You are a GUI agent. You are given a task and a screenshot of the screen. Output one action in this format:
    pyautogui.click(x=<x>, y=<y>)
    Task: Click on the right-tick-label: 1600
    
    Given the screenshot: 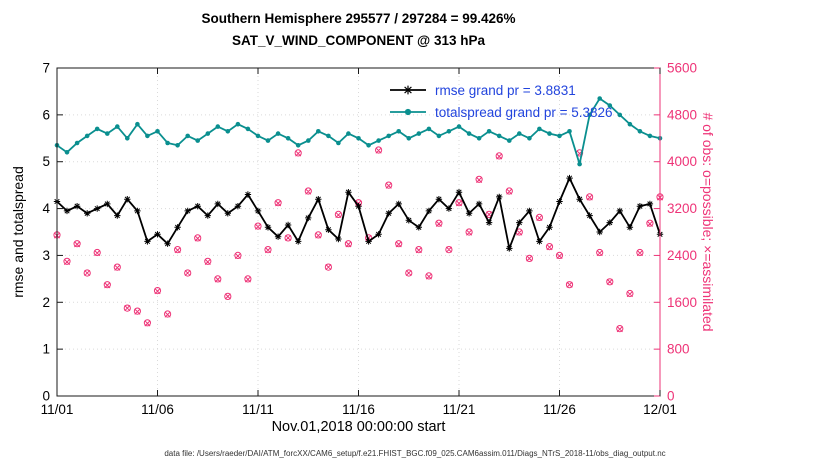 What is the action you would take?
    pyautogui.click(x=682, y=302)
    